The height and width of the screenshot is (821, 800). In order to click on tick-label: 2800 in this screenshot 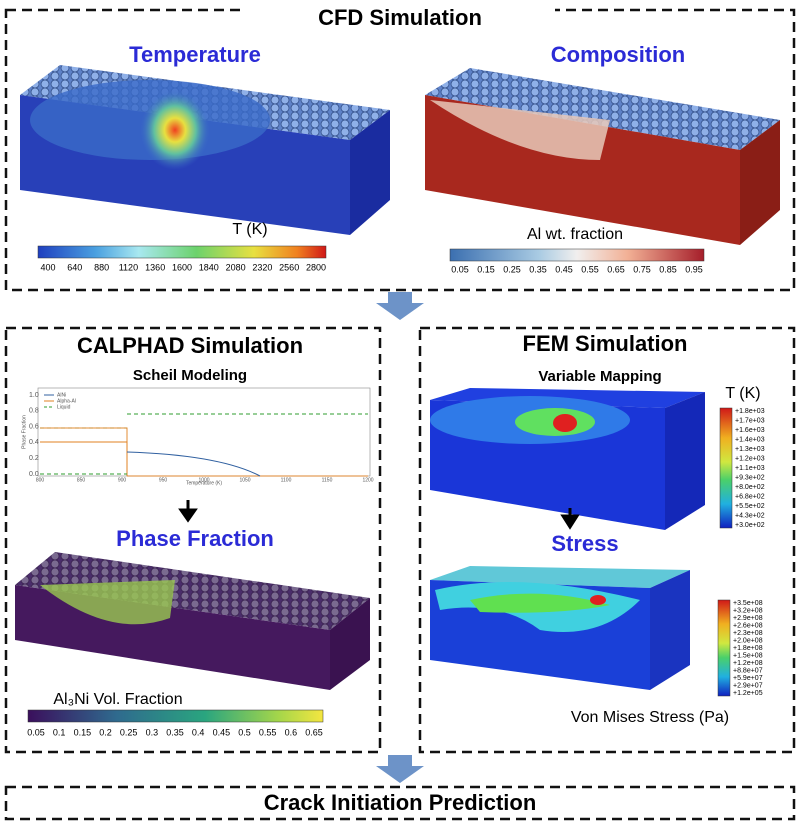, I will do `click(316, 267)`.